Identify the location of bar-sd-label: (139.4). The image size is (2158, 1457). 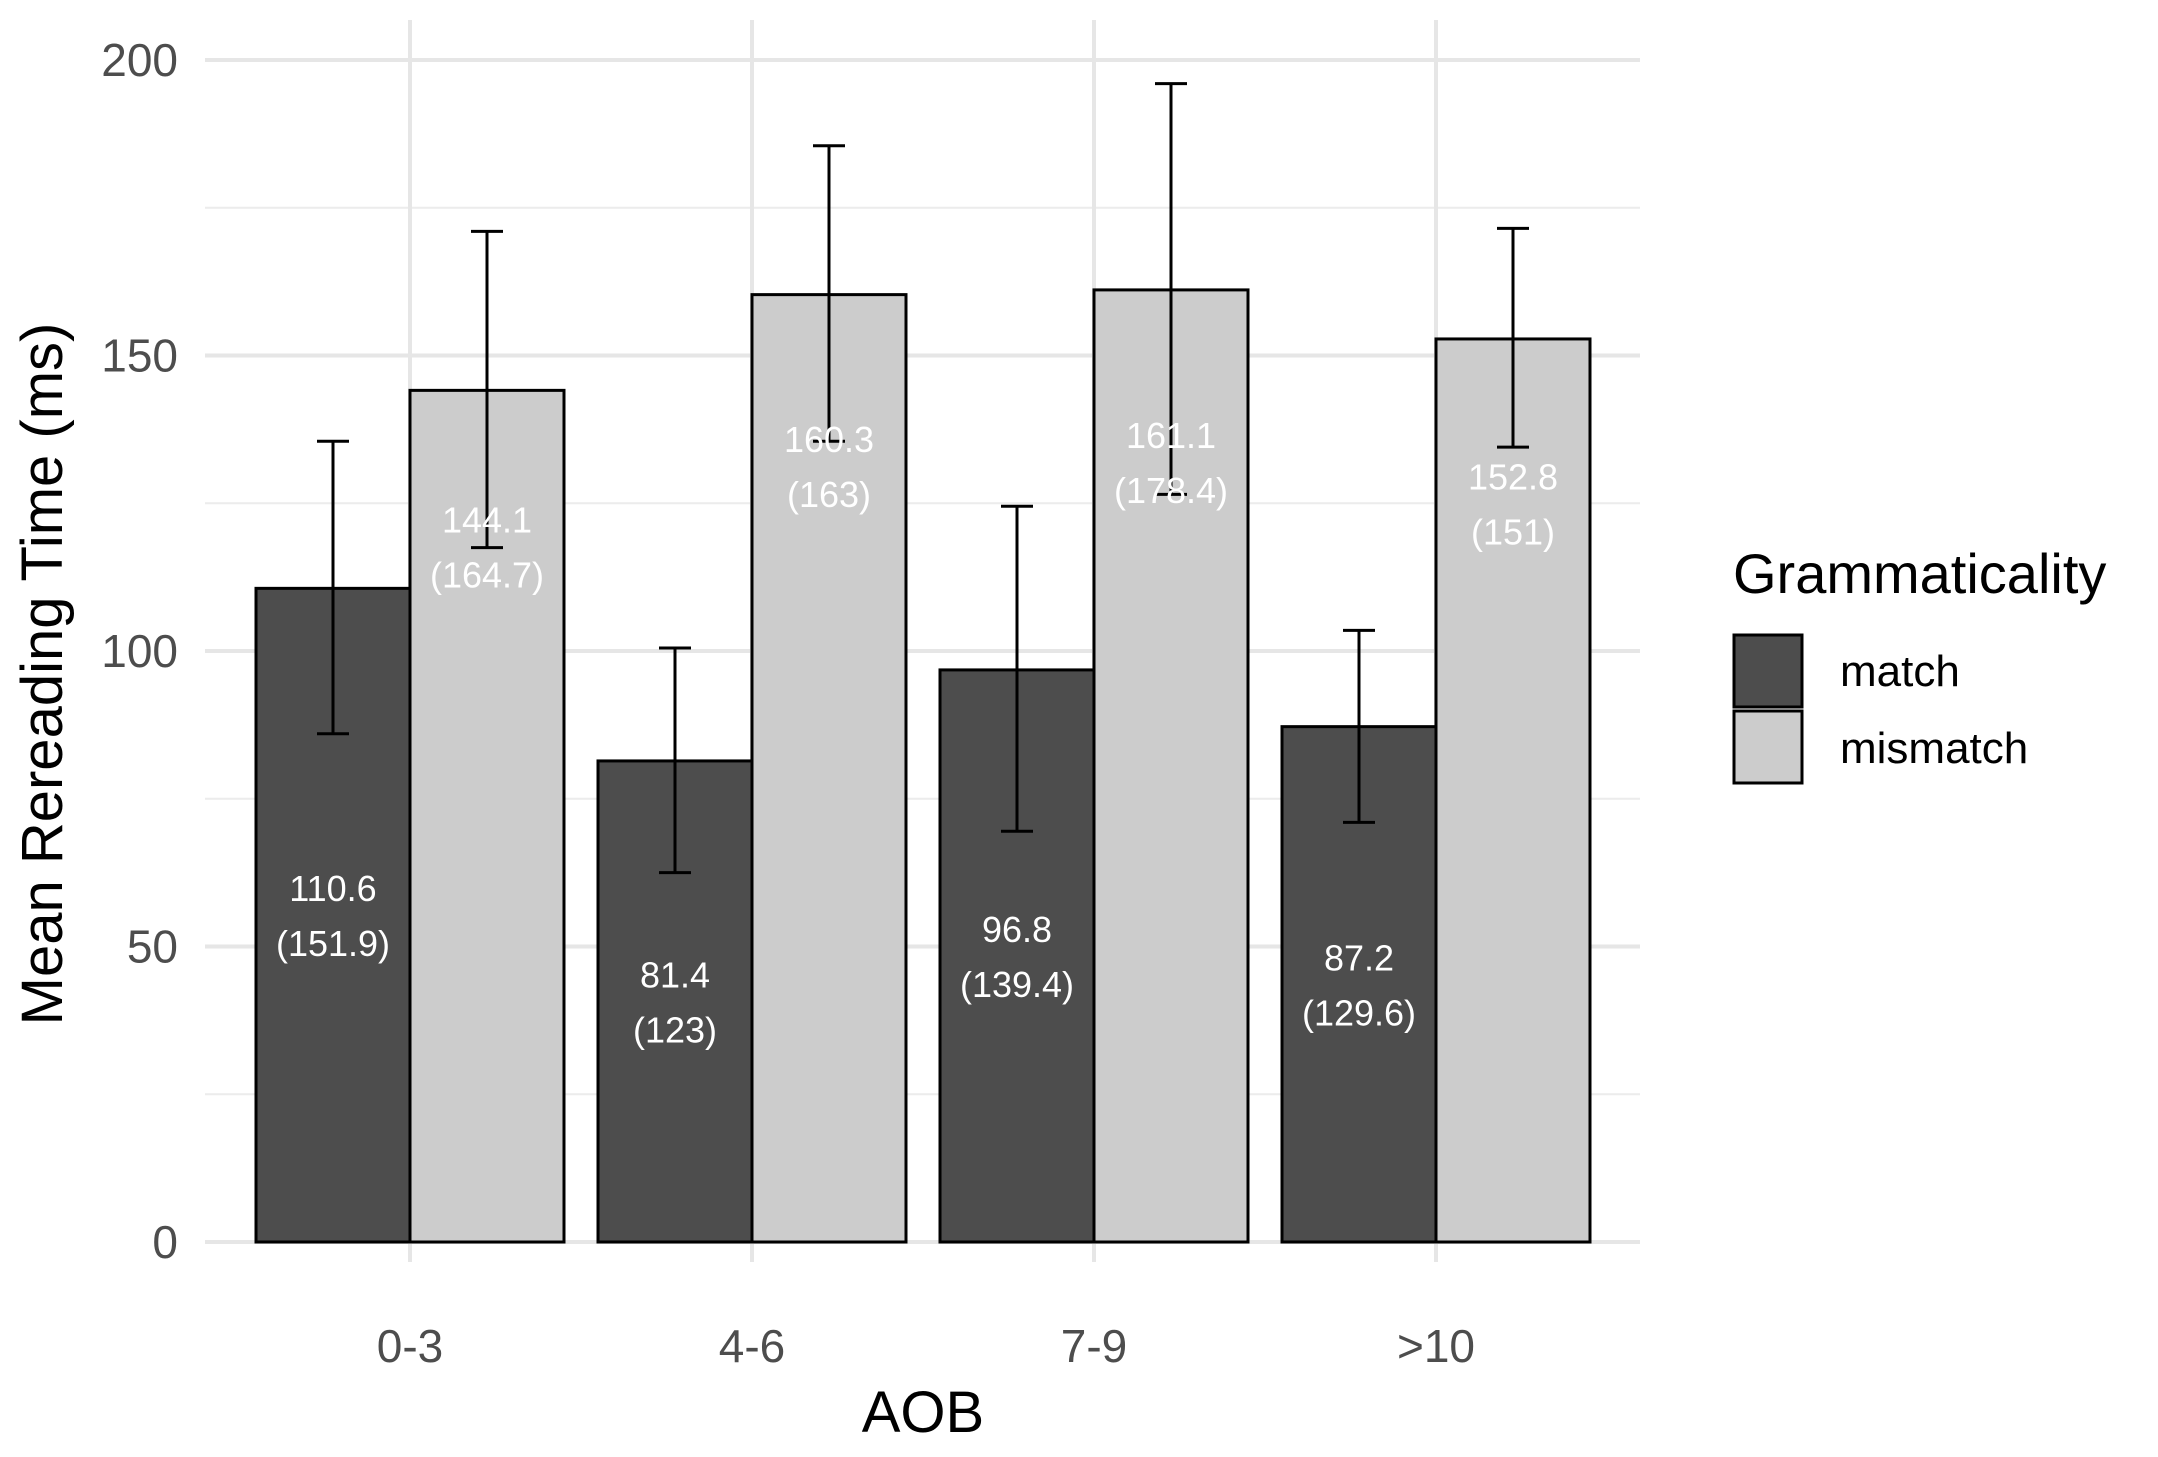
(1017, 984).